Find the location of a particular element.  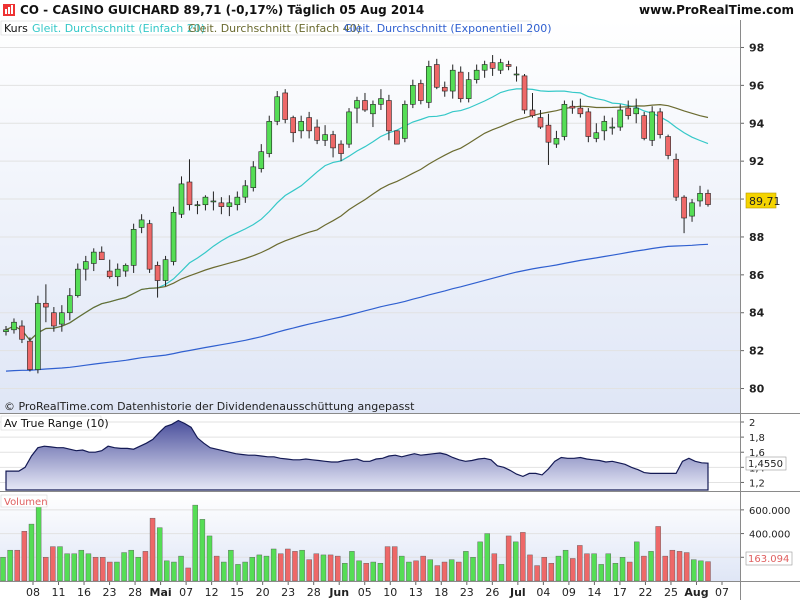

svg-text: 1,4550 is located at coordinates (765, 464).